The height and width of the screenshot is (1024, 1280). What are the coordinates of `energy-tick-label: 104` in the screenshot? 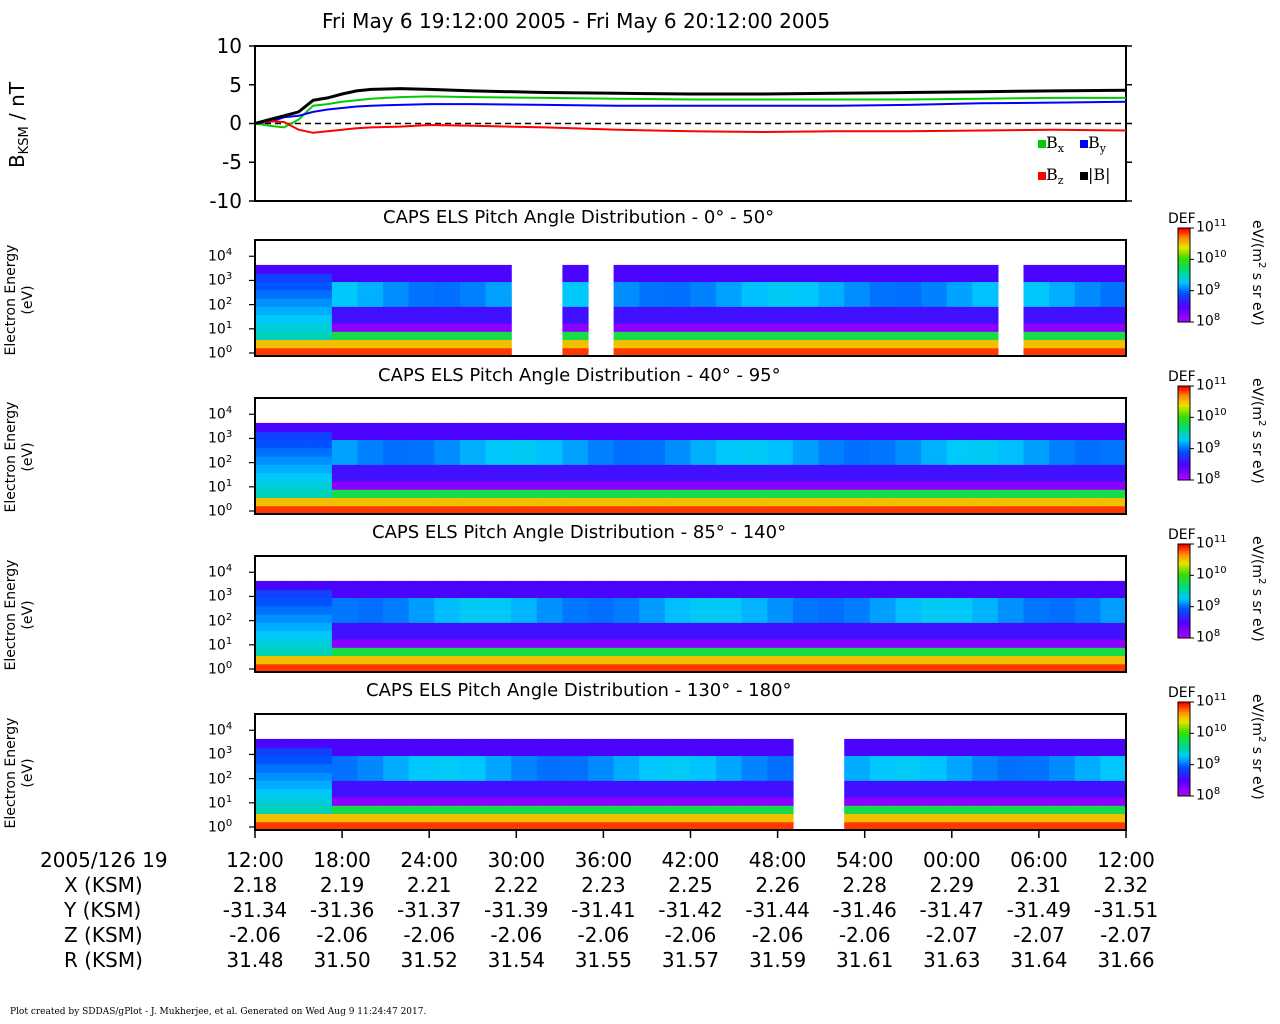 It's located at (220, 730).